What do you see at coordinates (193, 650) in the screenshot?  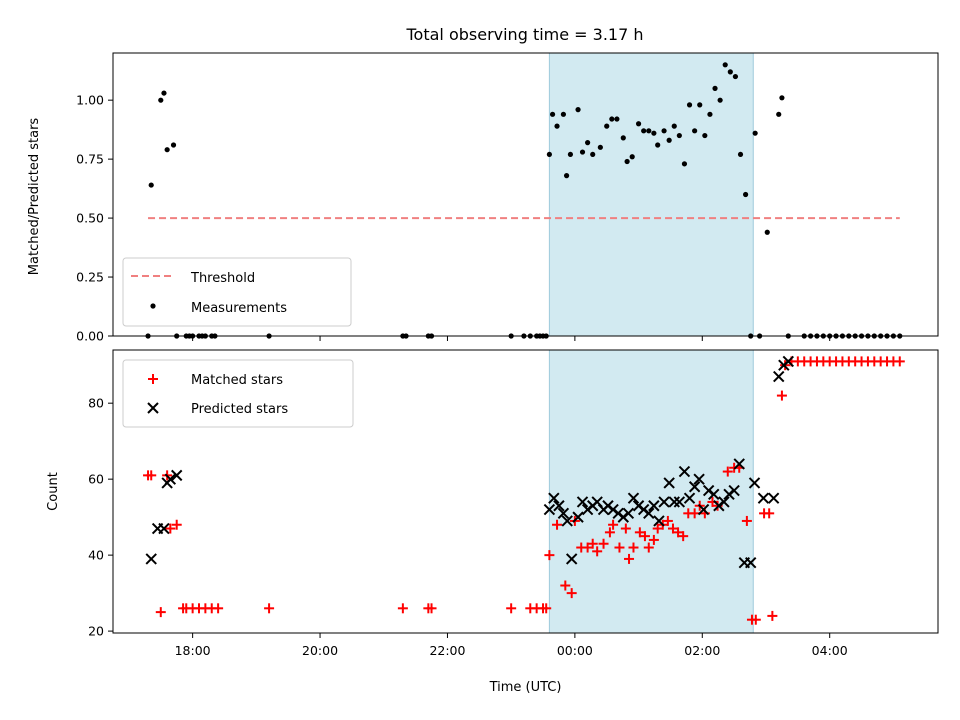 I see `xtick-label: 18:00` at bounding box center [193, 650].